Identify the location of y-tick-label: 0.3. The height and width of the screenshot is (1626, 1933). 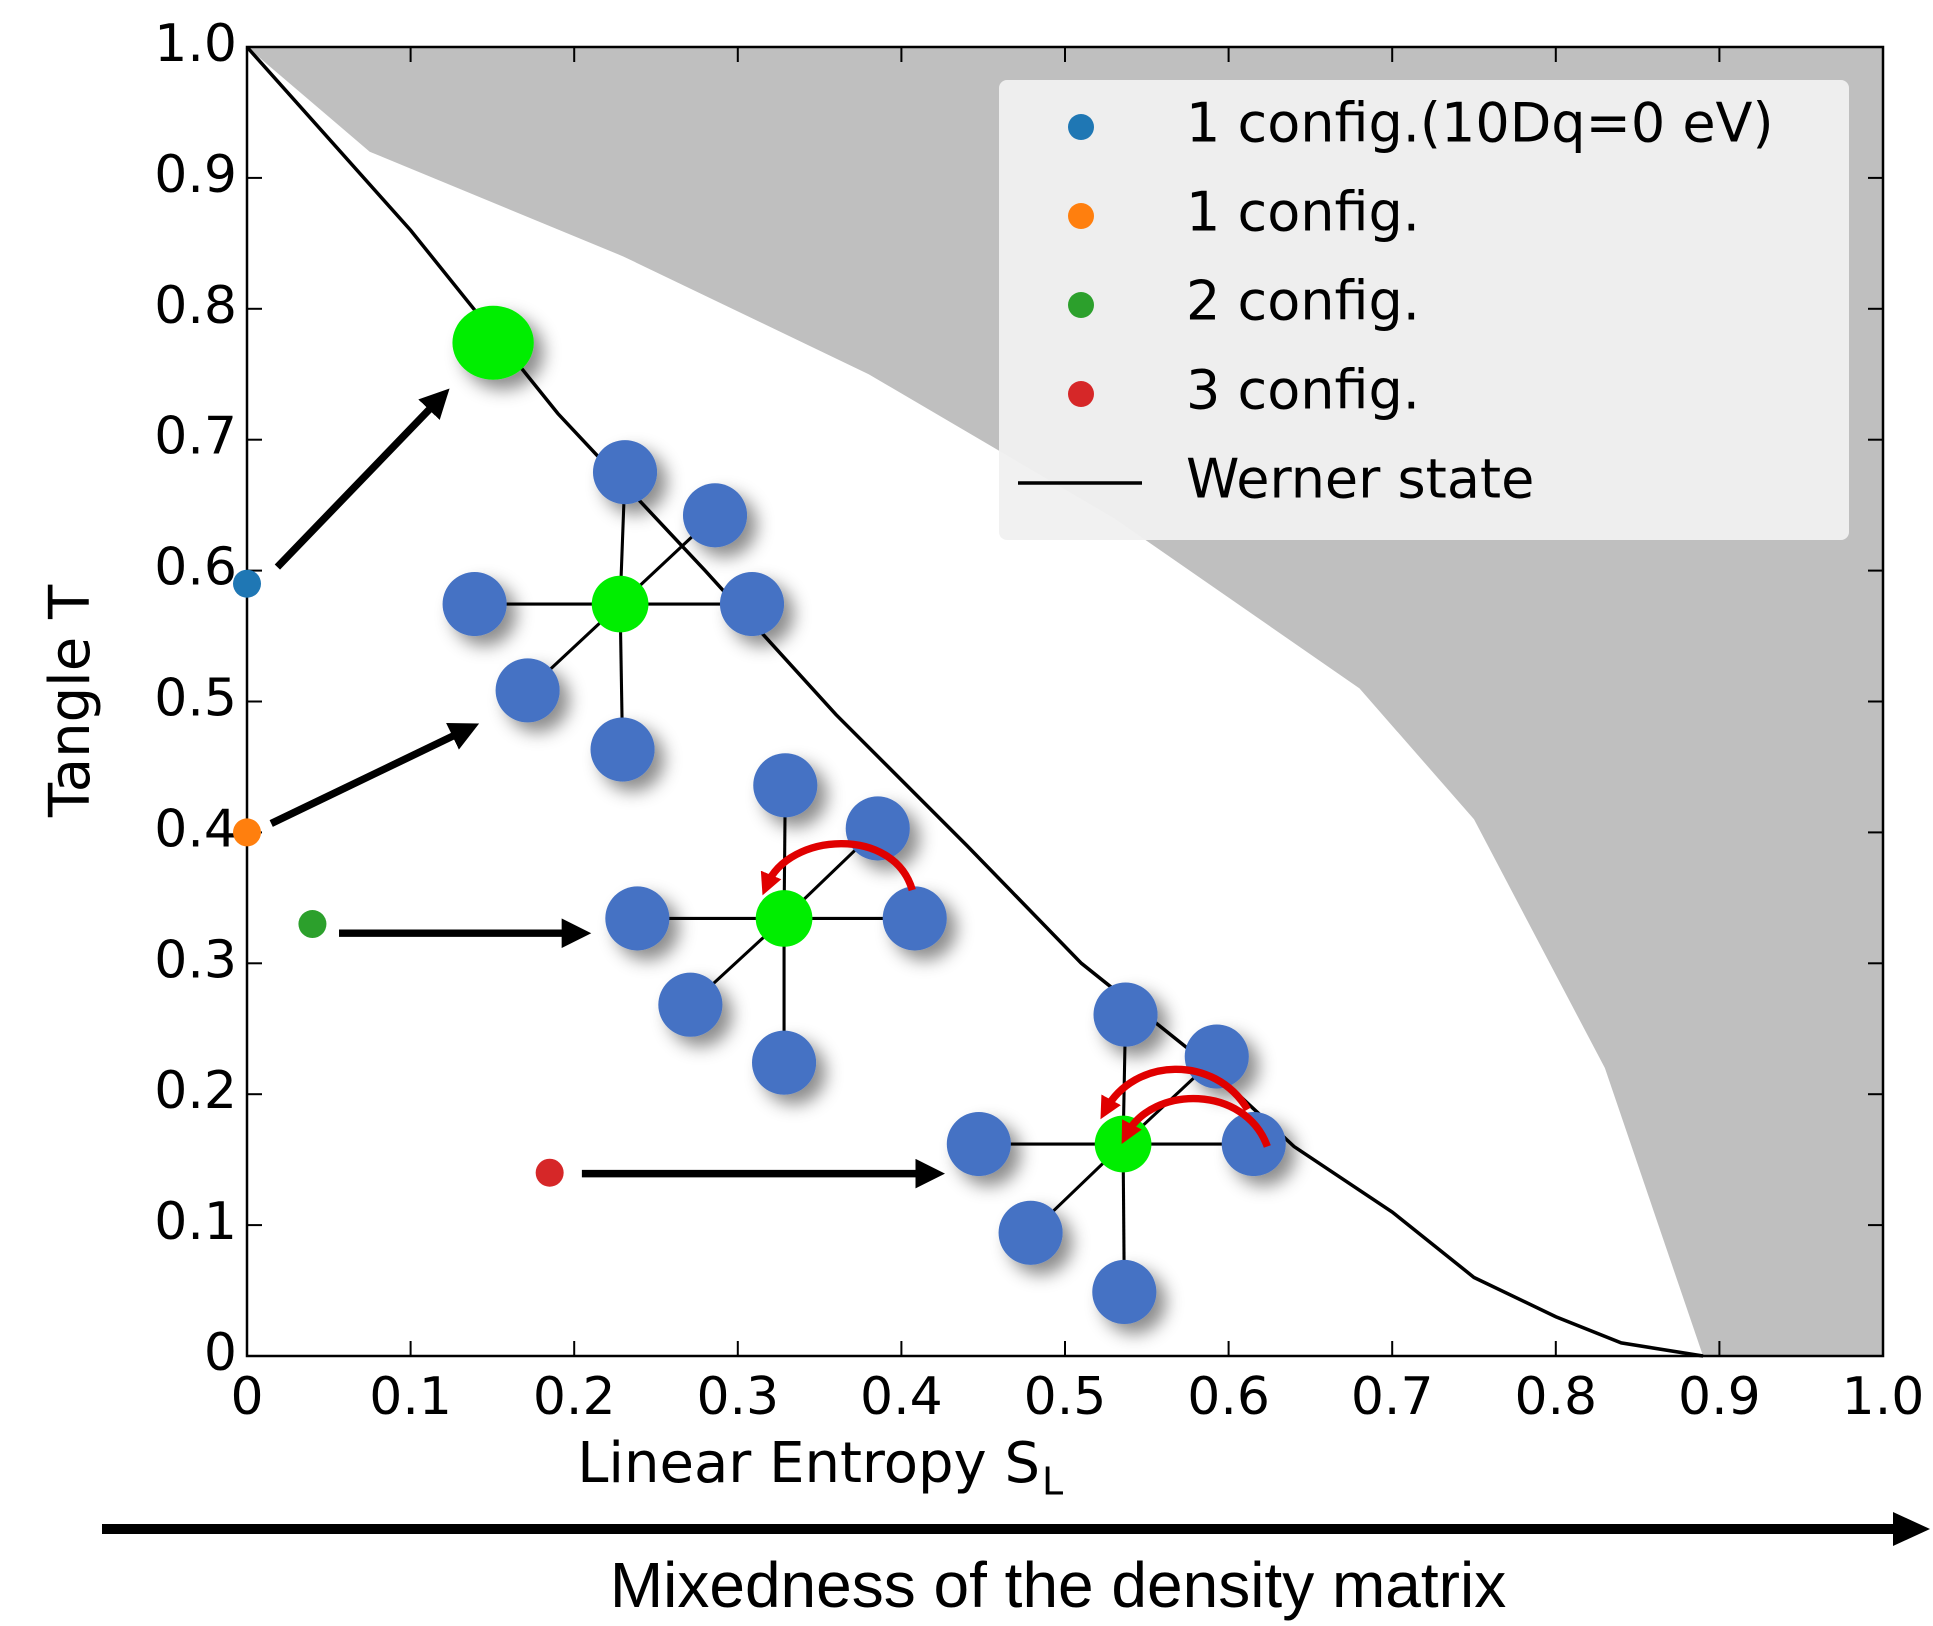
(195, 960).